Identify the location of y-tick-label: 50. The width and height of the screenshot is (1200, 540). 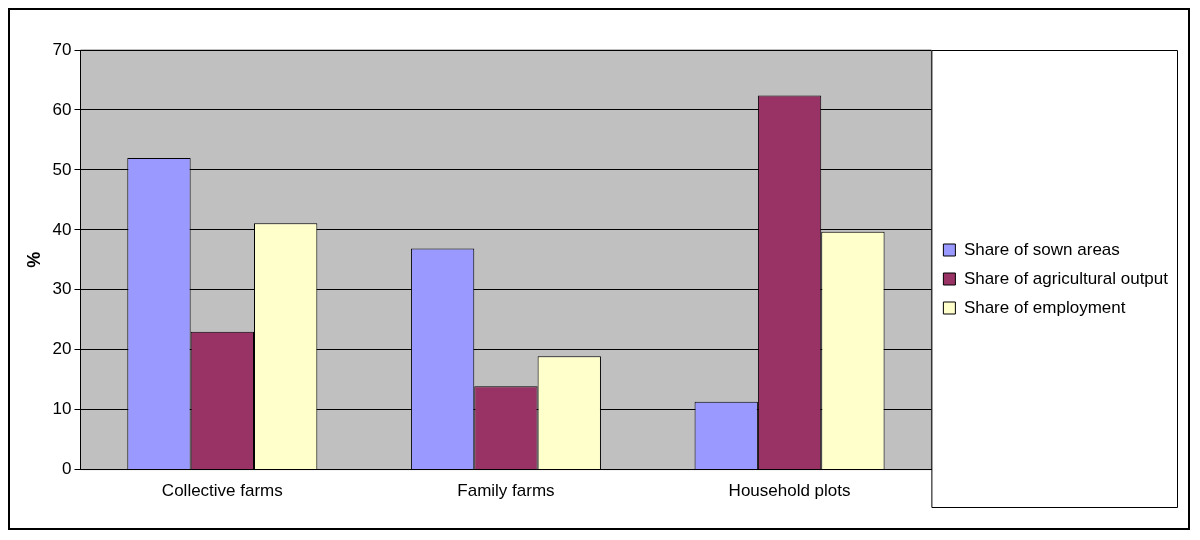
(62, 169).